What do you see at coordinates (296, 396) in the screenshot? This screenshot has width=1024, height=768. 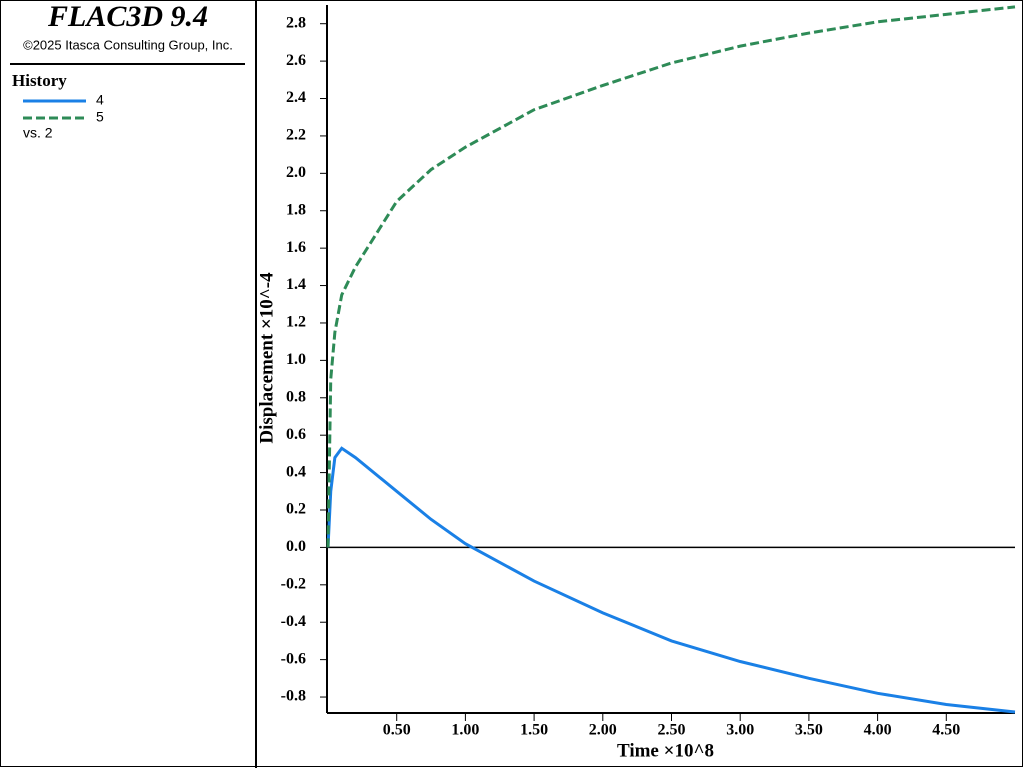 I see `y-tick-label: 0.8` at bounding box center [296, 396].